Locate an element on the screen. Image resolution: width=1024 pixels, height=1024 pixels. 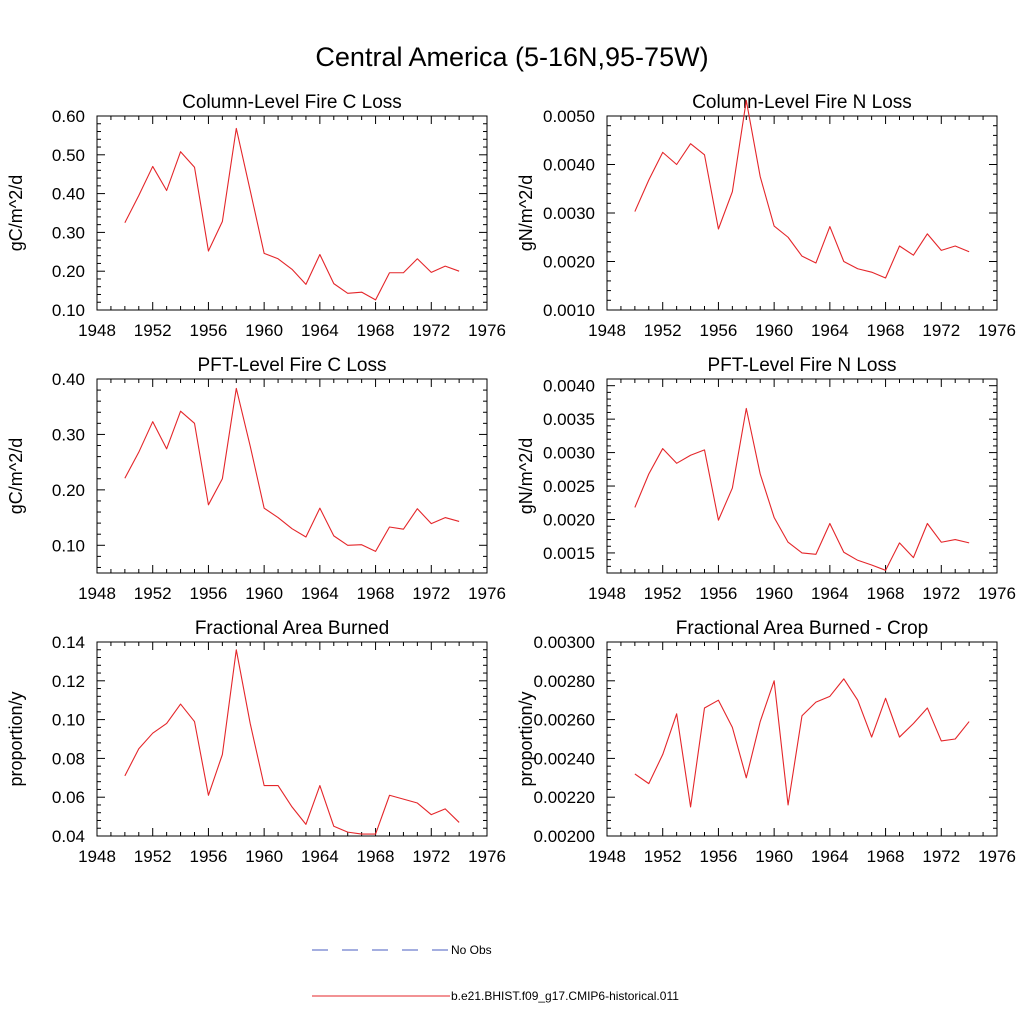
y-tick-label: 0.50 is located at coordinates (68, 155).